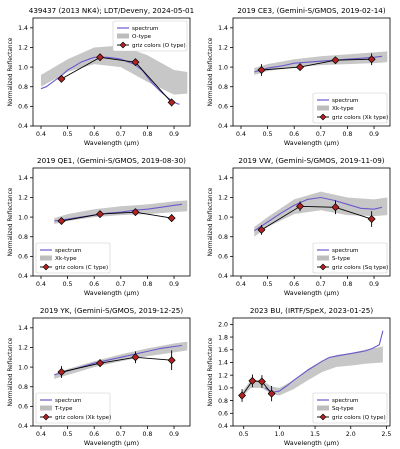  I want to click on legend: spectrum O-type griz colors (O type), so click(150, 36).